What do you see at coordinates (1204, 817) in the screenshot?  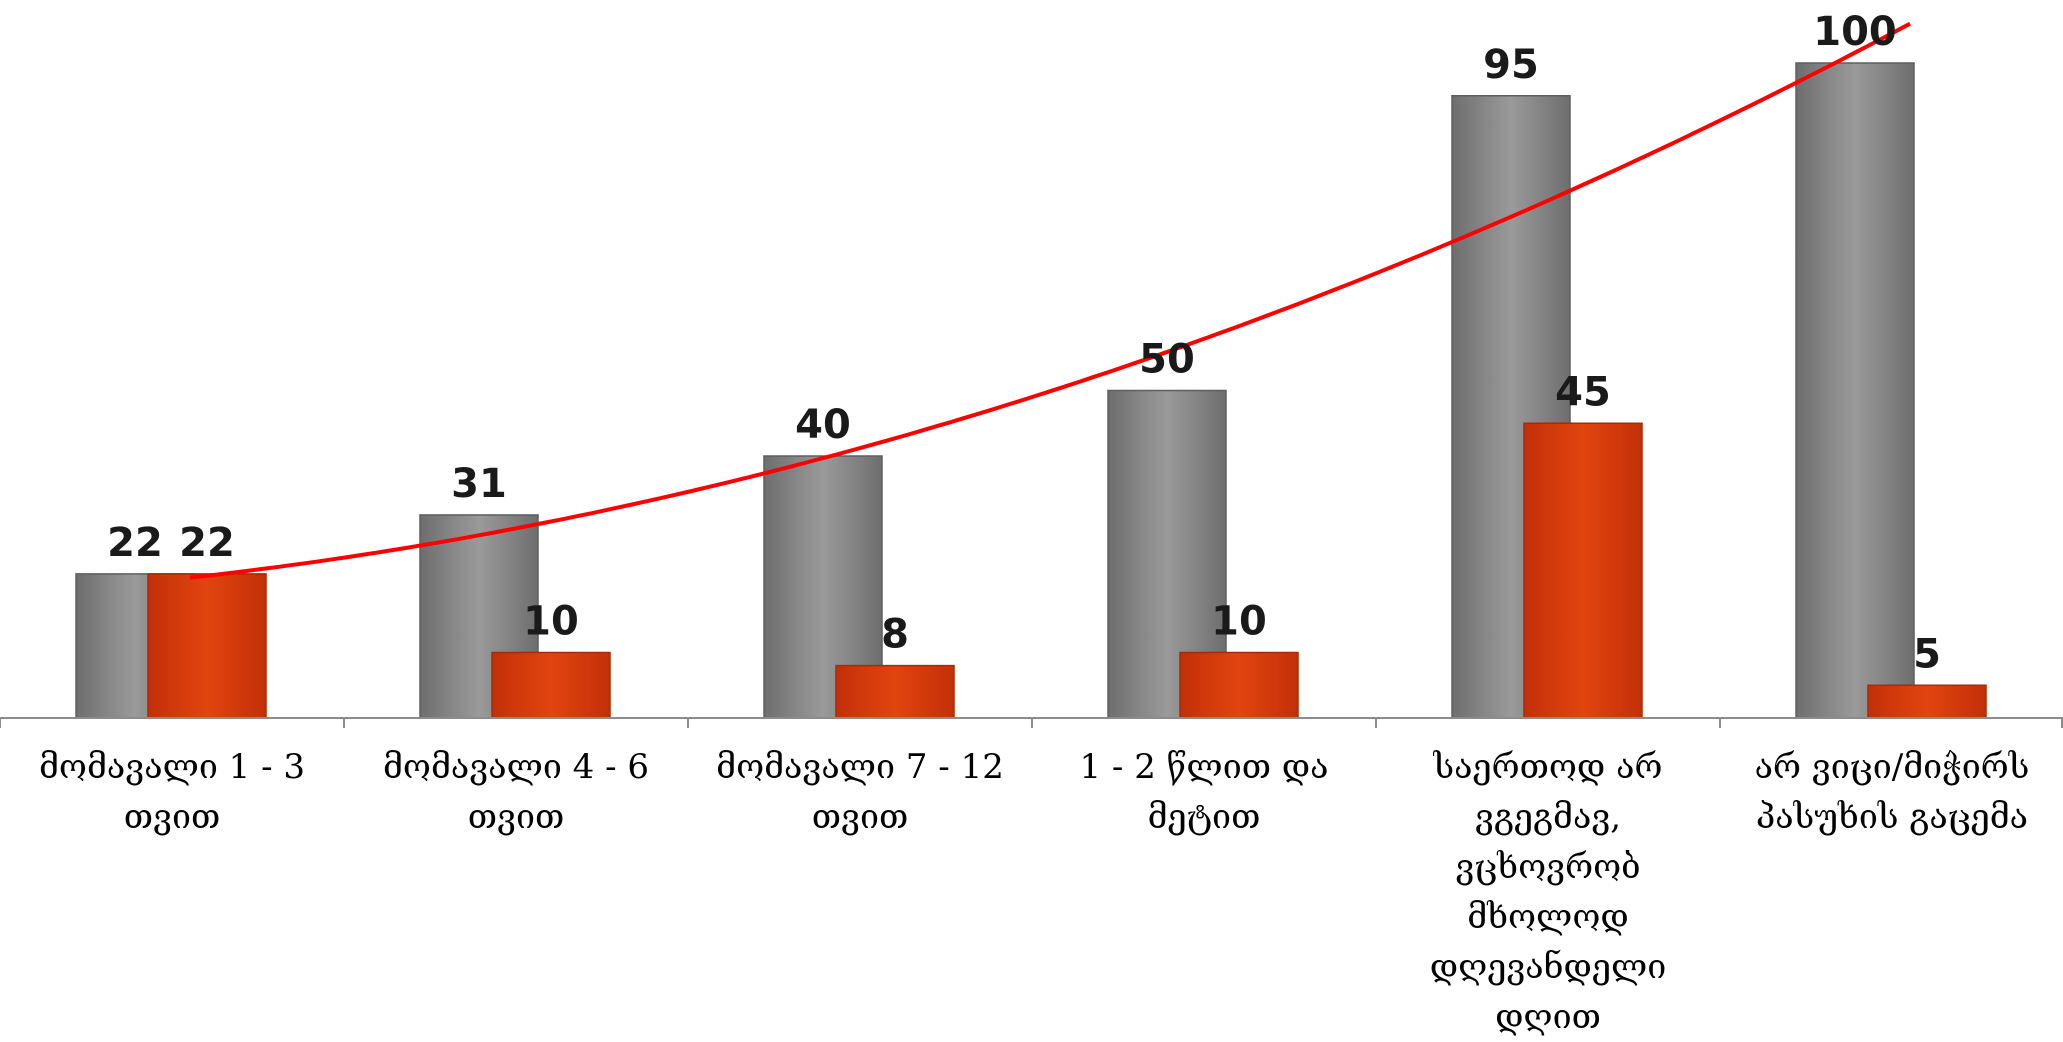 I see `x-tick-label-line: მეტით` at bounding box center [1204, 817].